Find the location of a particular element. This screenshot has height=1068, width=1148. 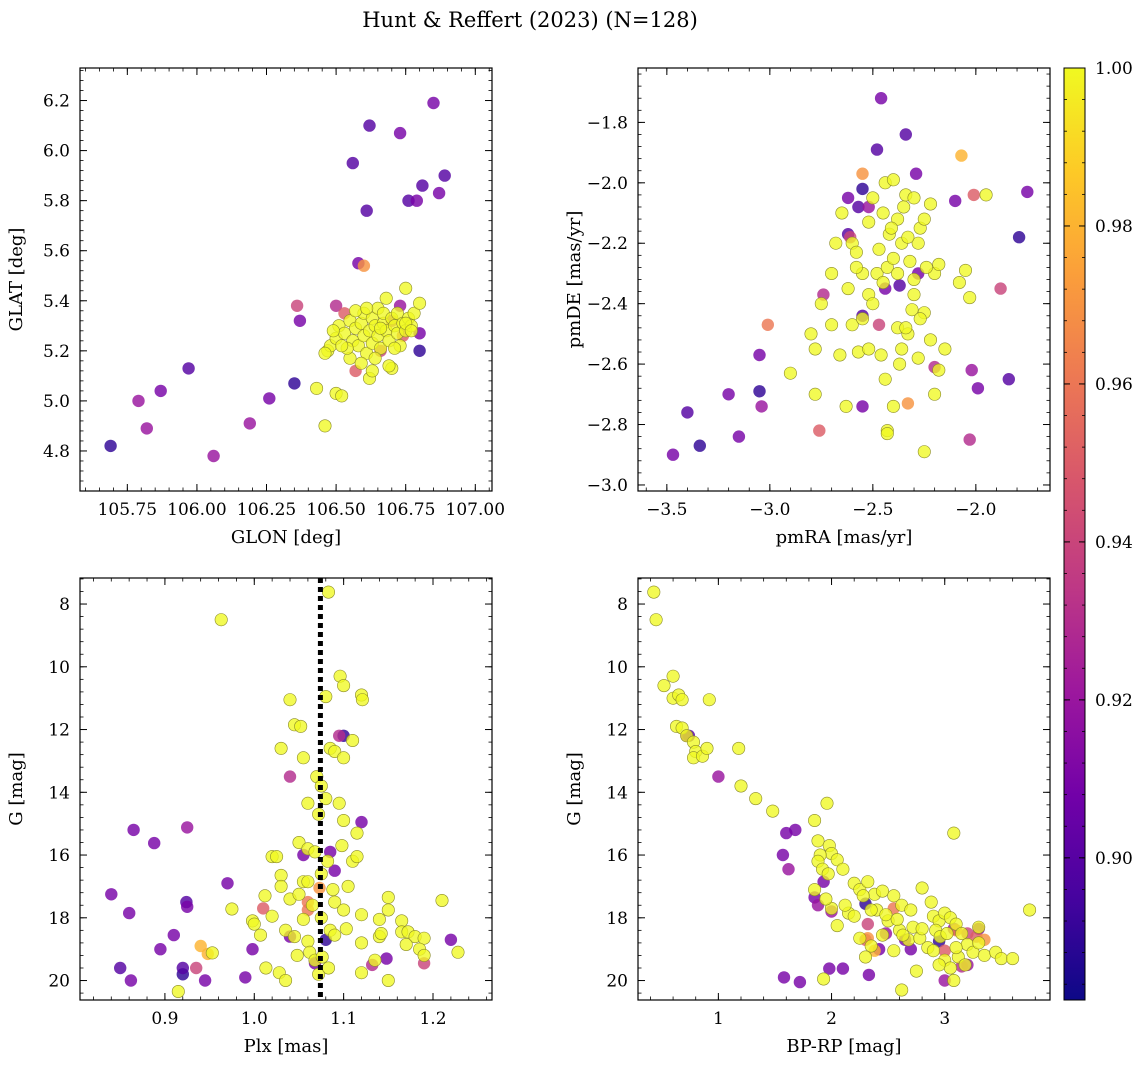

y-axis-label: G [mag] is located at coordinates (574, 788).